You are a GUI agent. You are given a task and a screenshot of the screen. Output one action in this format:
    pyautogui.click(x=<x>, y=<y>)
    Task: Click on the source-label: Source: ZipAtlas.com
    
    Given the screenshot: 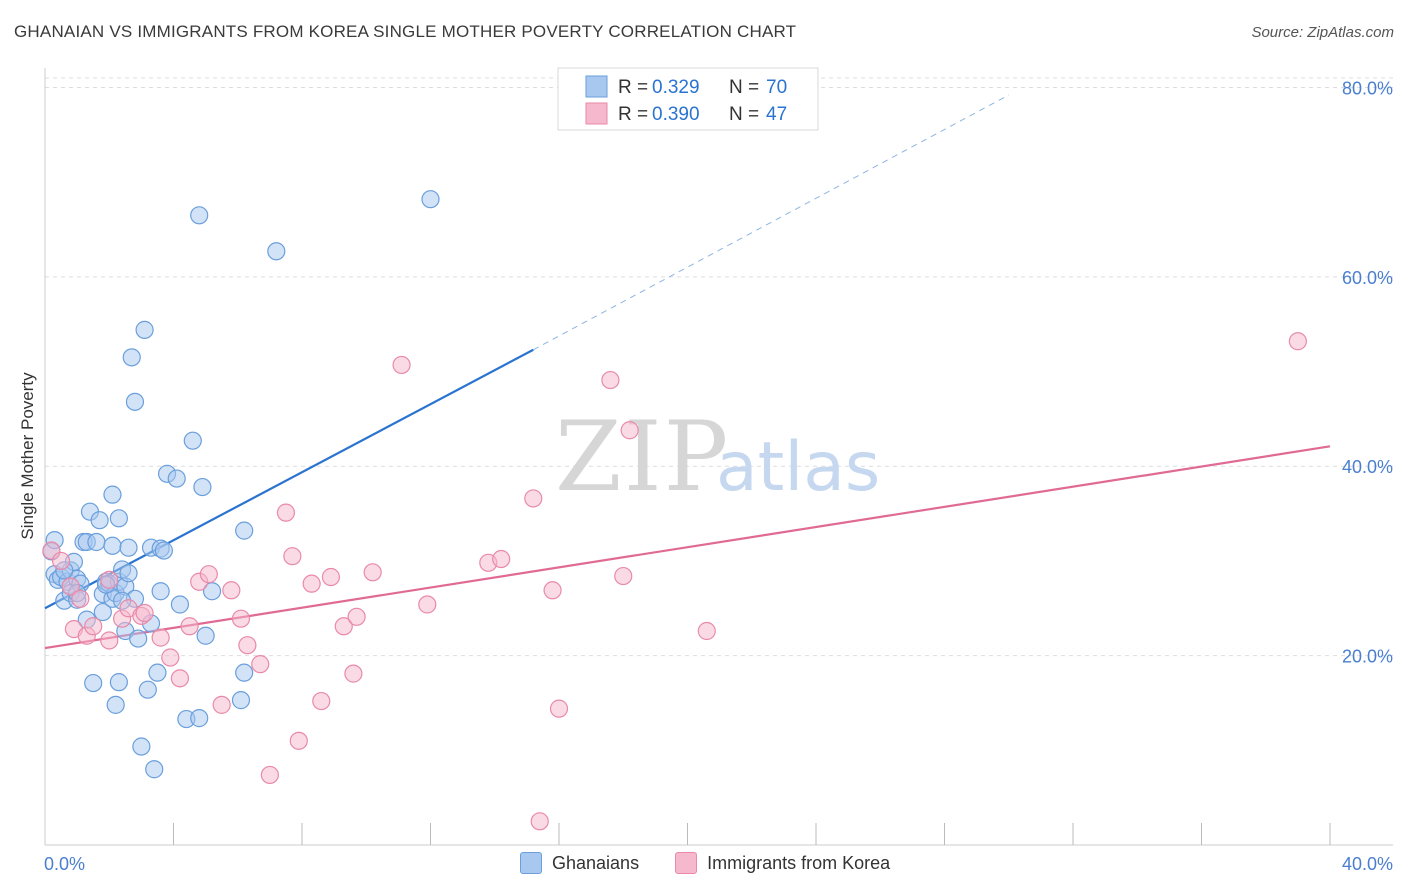 What is the action you would take?
    pyautogui.click(x=1322, y=32)
    